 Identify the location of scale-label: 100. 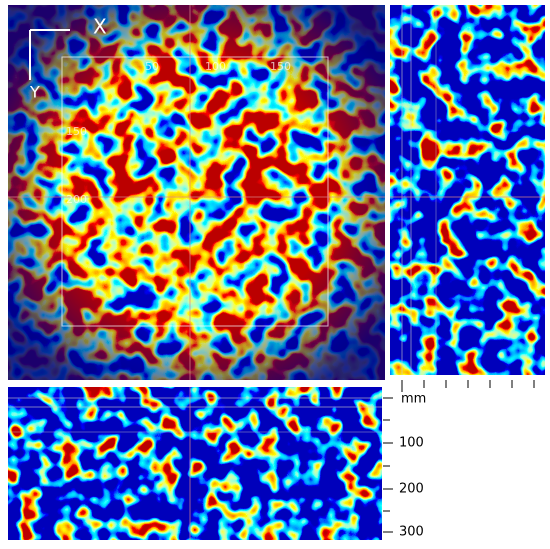
(411, 443).